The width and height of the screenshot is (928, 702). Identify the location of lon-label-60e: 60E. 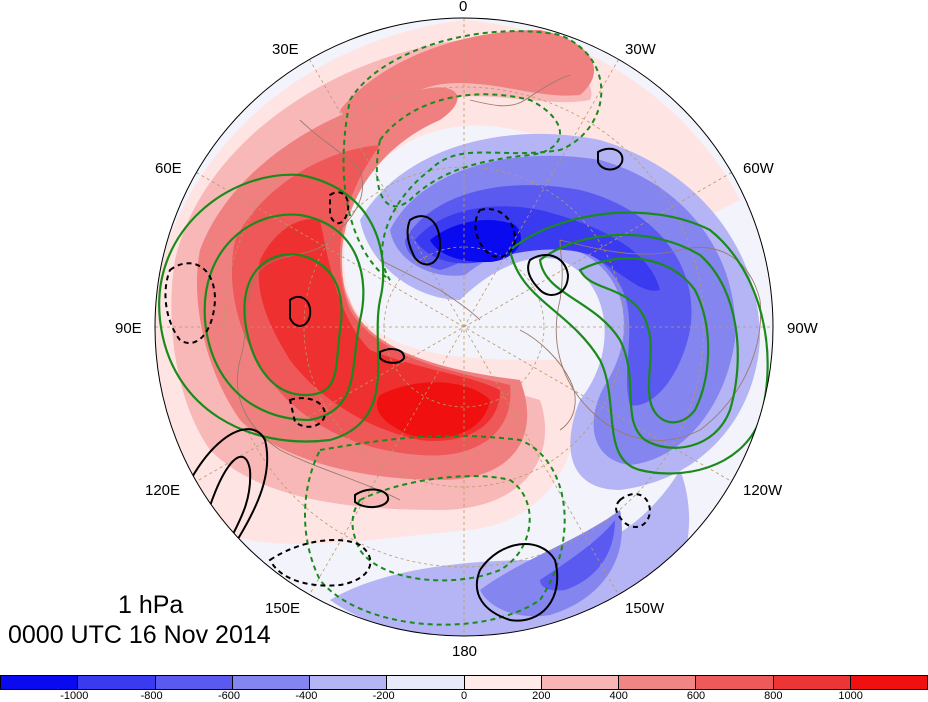
(168, 168).